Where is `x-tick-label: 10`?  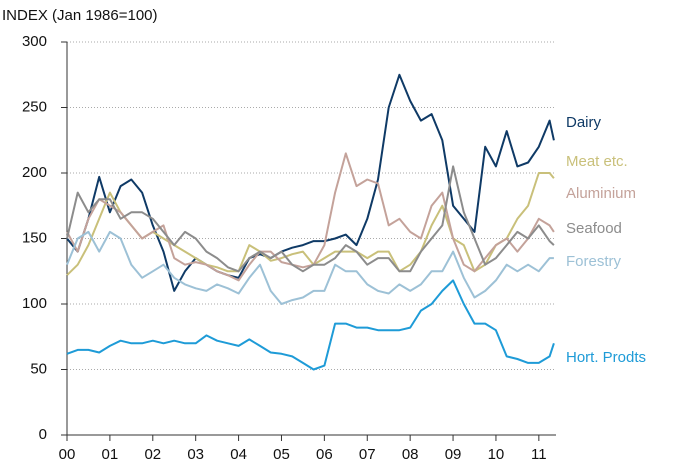 x-tick-label: 10 is located at coordinates (496, 454).